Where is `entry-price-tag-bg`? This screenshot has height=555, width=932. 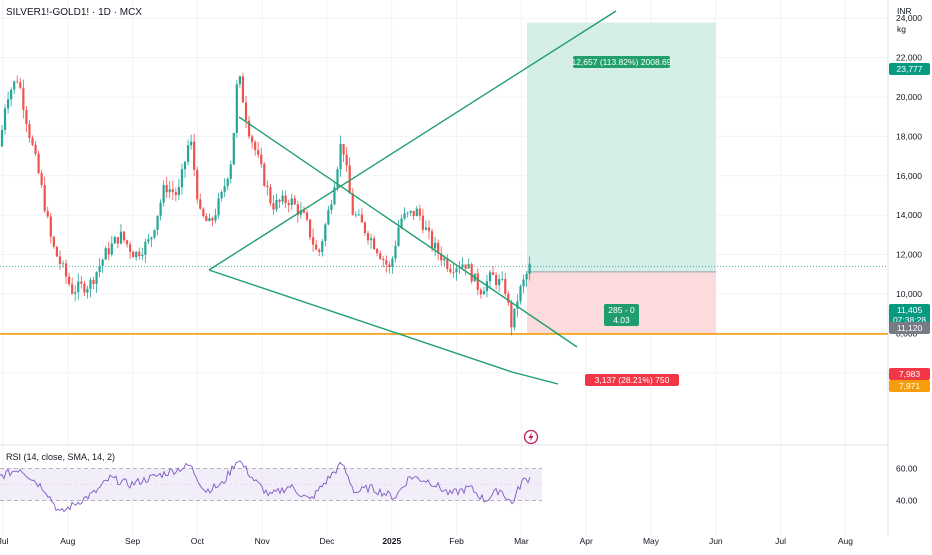 entry-price-tag-bg is located at coordinates (909, 328).